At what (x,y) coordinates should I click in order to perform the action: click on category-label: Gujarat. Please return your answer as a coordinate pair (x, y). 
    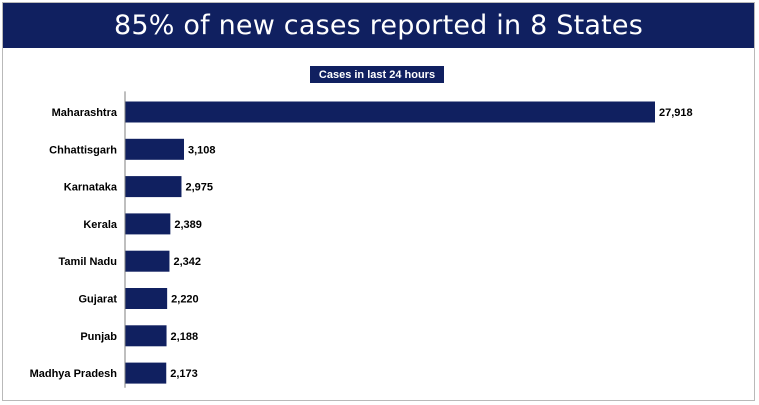
    Looking at the image, I should click on (97, 300).